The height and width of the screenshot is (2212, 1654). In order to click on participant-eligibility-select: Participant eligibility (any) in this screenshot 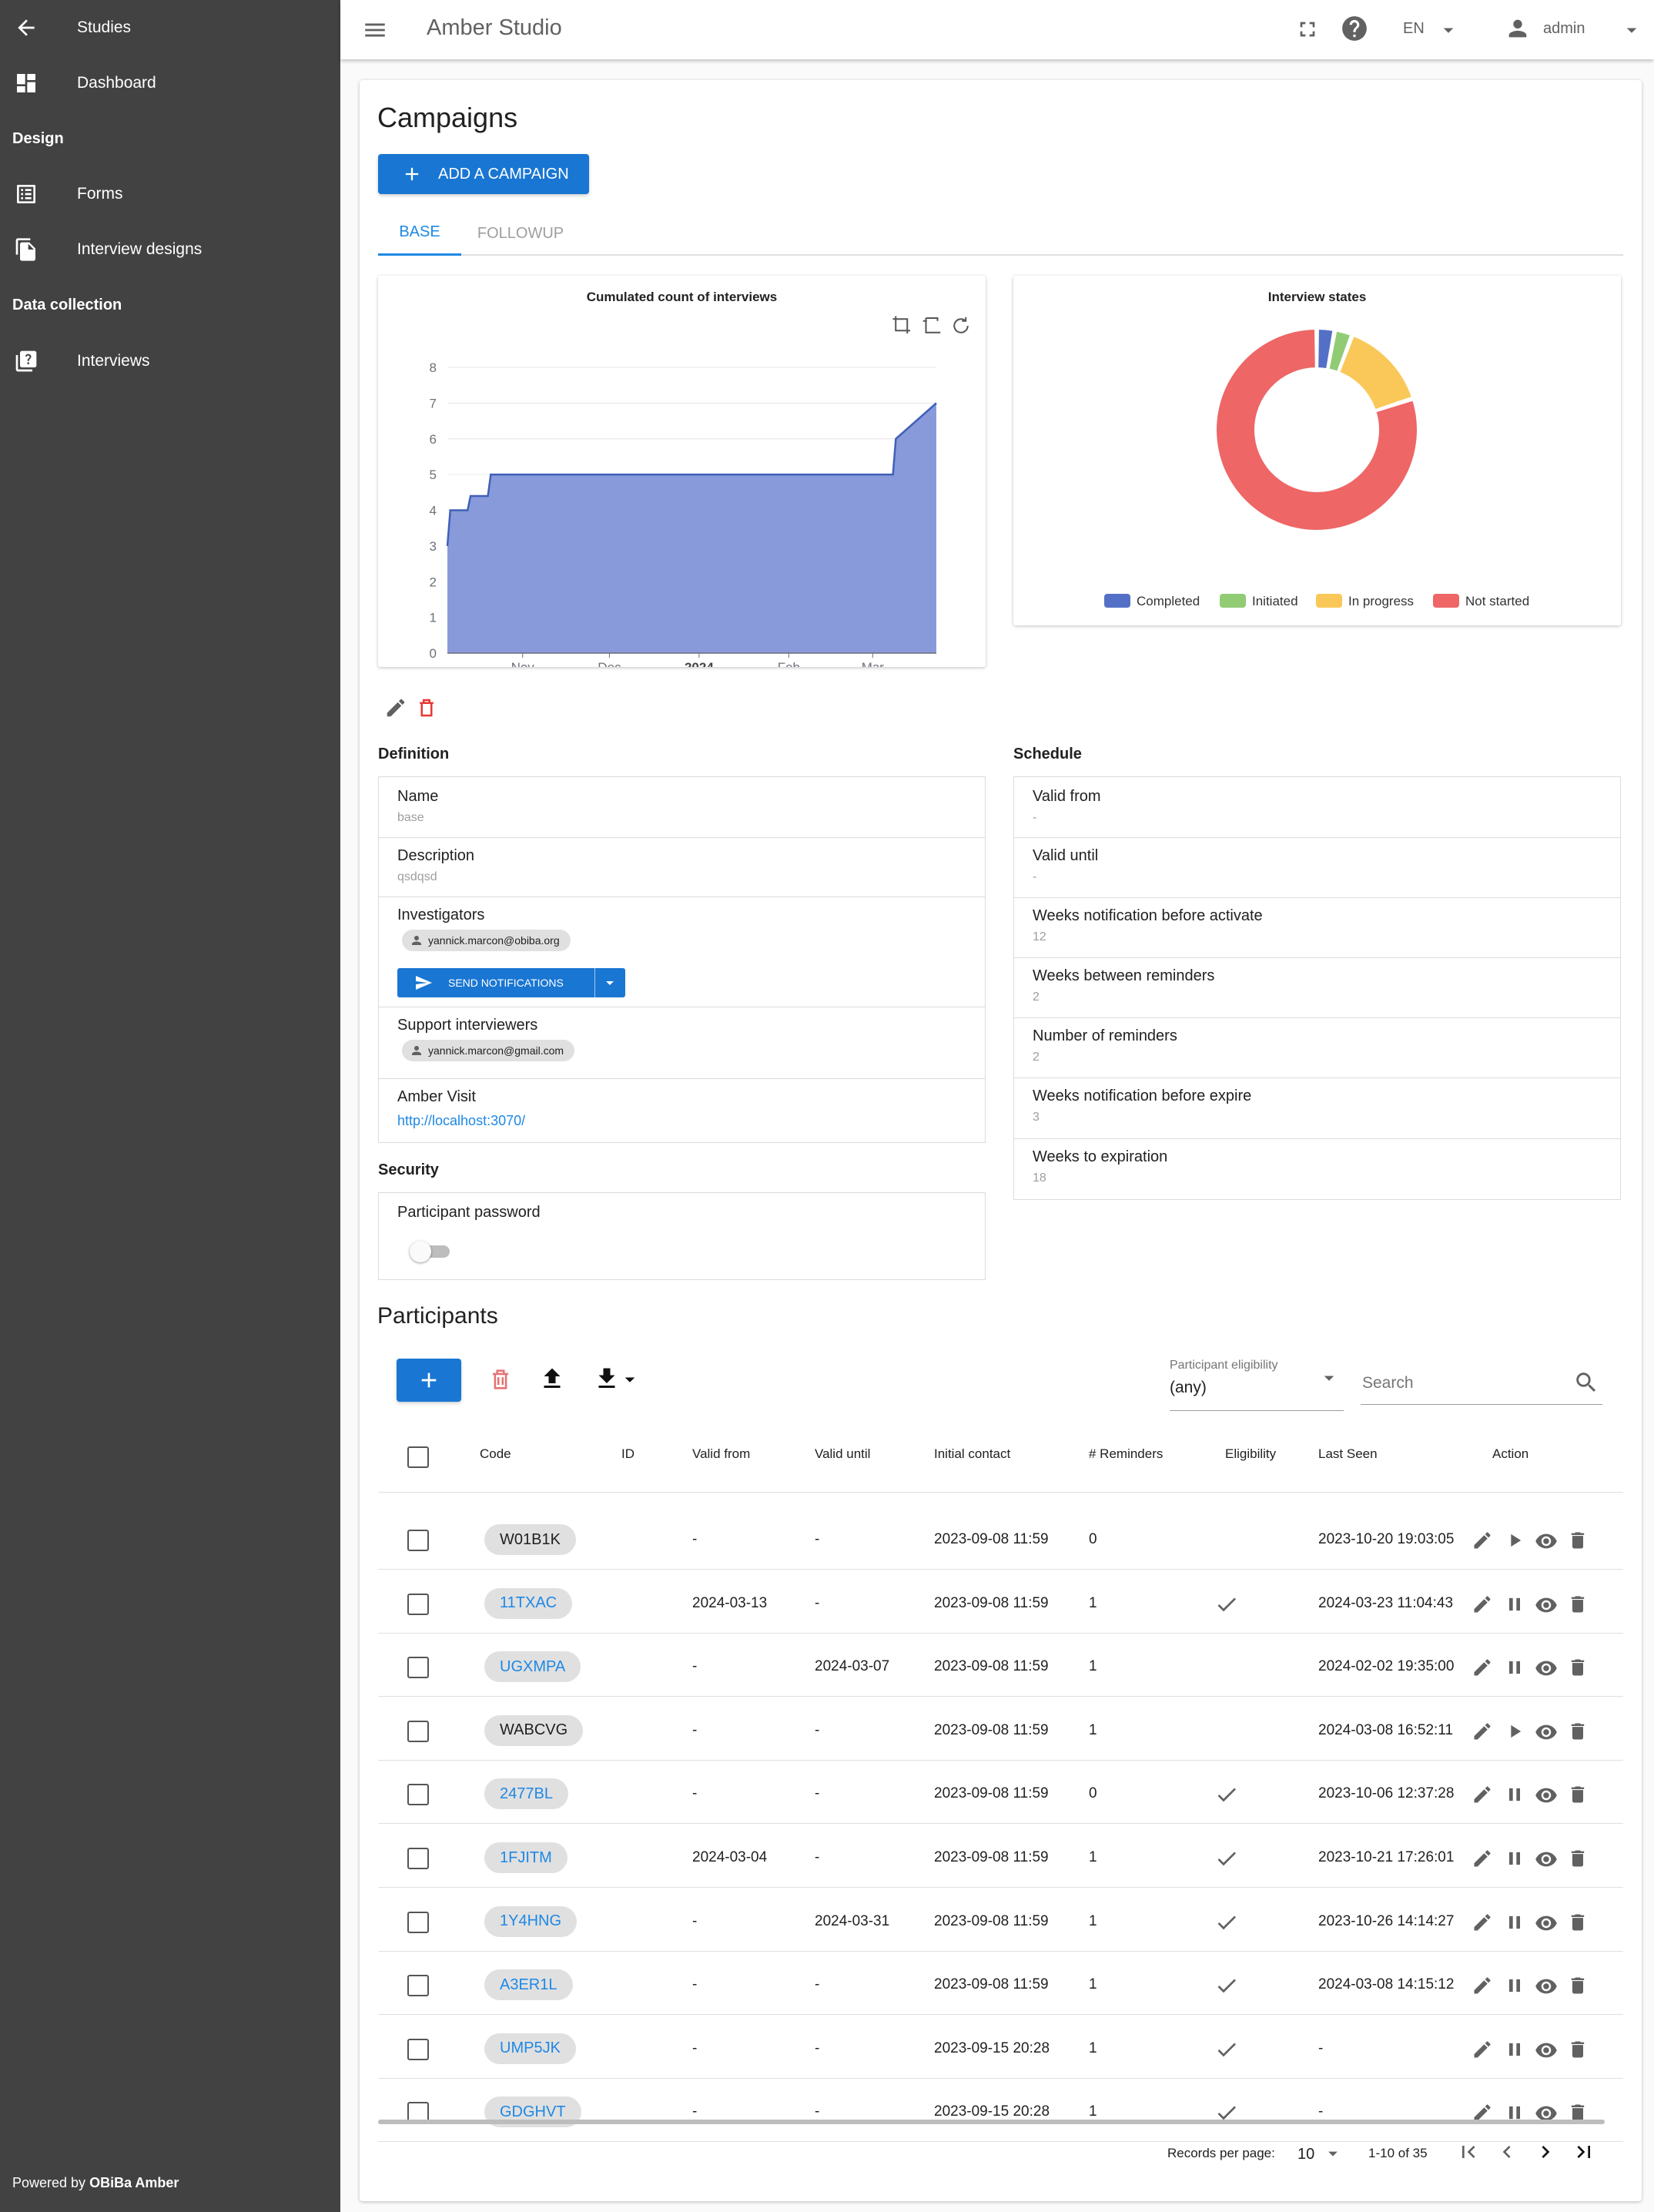, I will do `click(1257, 1385)`.